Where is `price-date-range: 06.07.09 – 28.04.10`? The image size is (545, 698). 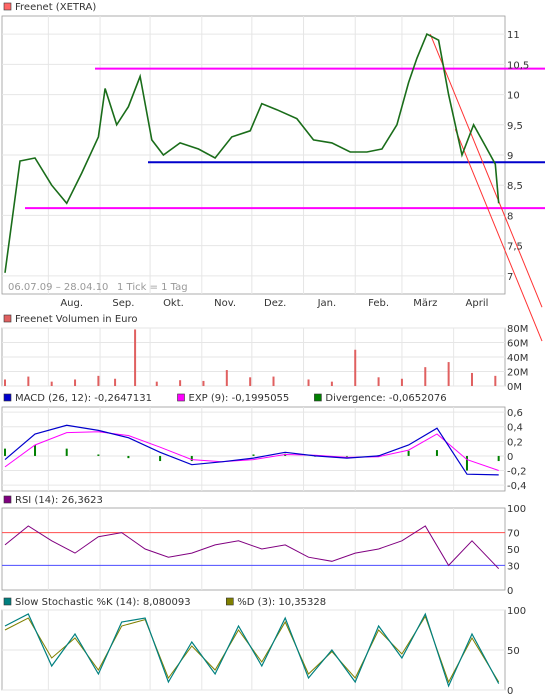 price-date-range: 06.07.09 – 28.04.10 is located at coordinates (58, 287).